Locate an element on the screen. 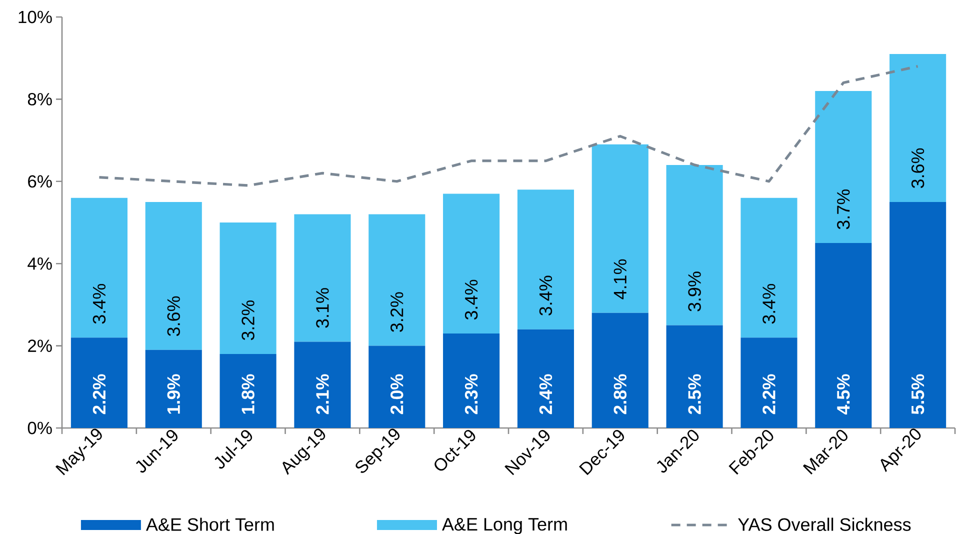  y-tick-label: 2% is located at coordinates (40, 346).